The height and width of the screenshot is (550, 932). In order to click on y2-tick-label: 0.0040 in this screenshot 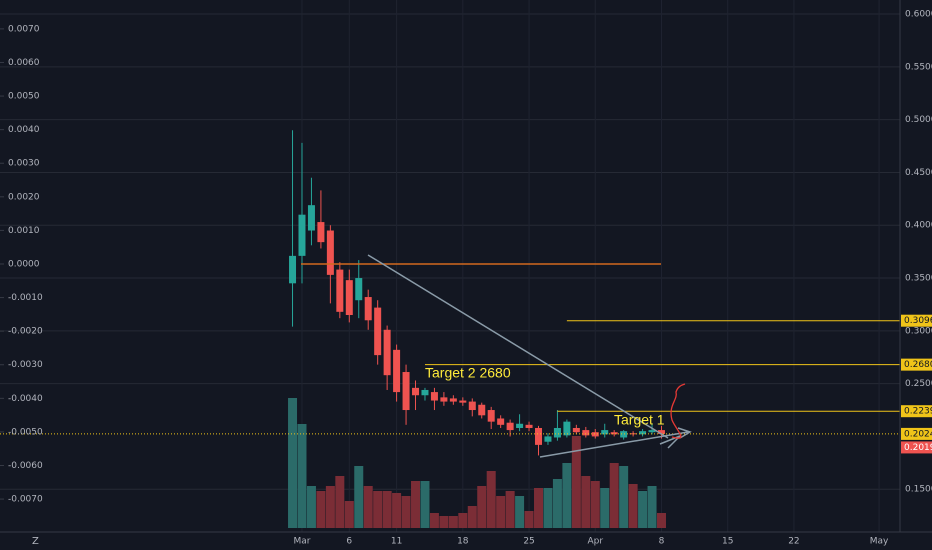, I will do `click(24, 130)`.